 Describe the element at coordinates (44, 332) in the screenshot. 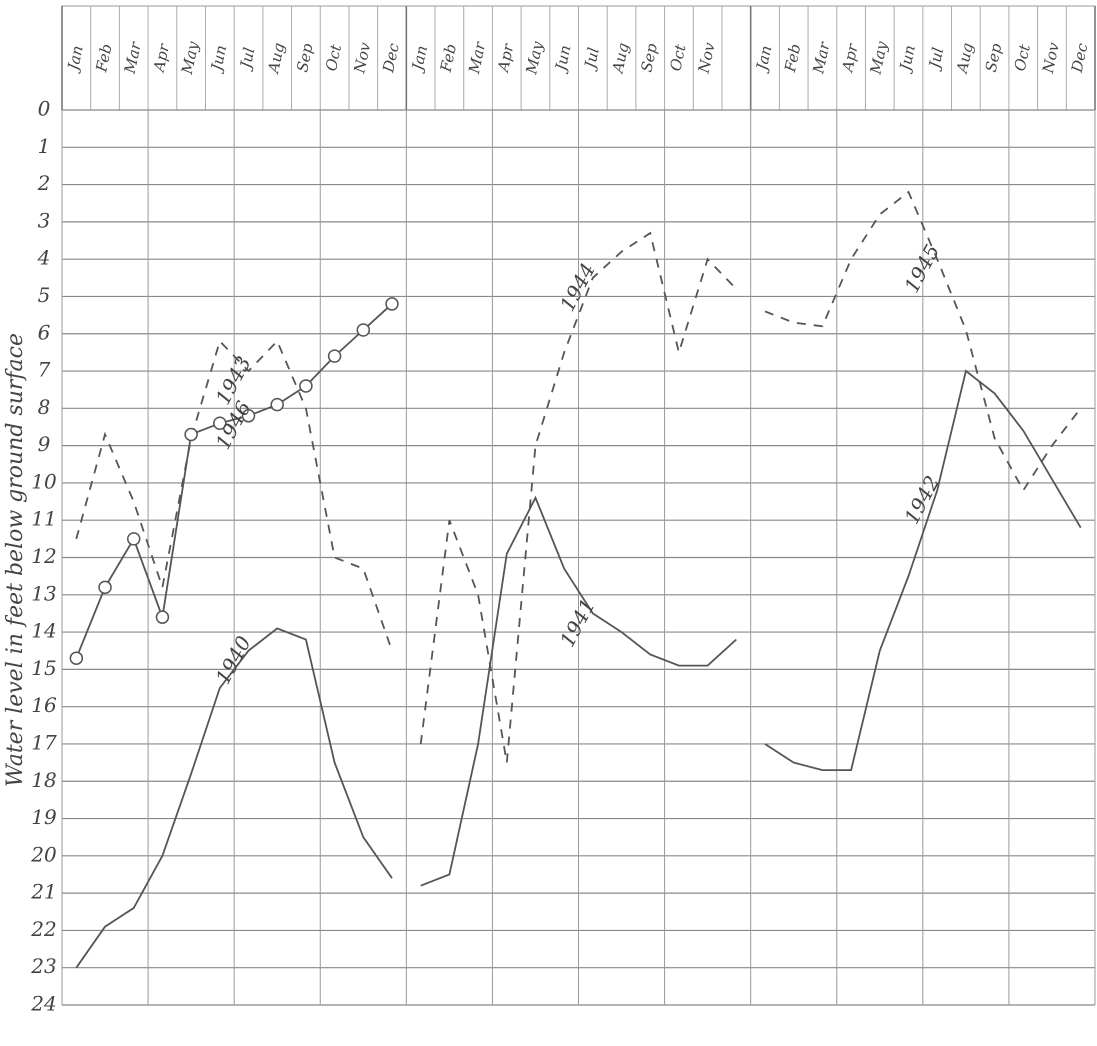

I see `y-tick-label: 6` at that location.